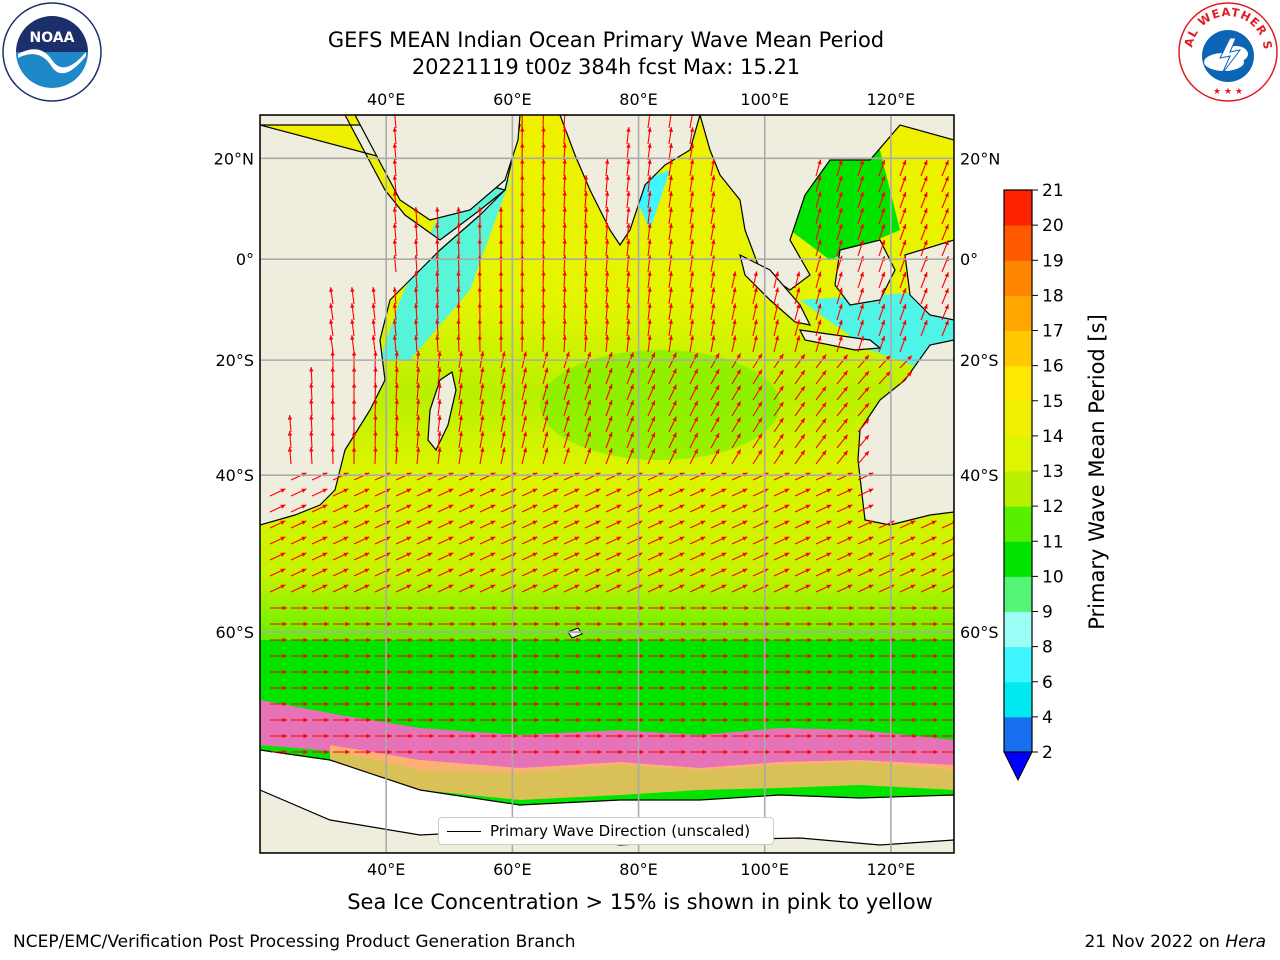  Describe the element at coordinates (386, 99) in the screenshot. I see `lon-tick-label: 40°E` at that location.